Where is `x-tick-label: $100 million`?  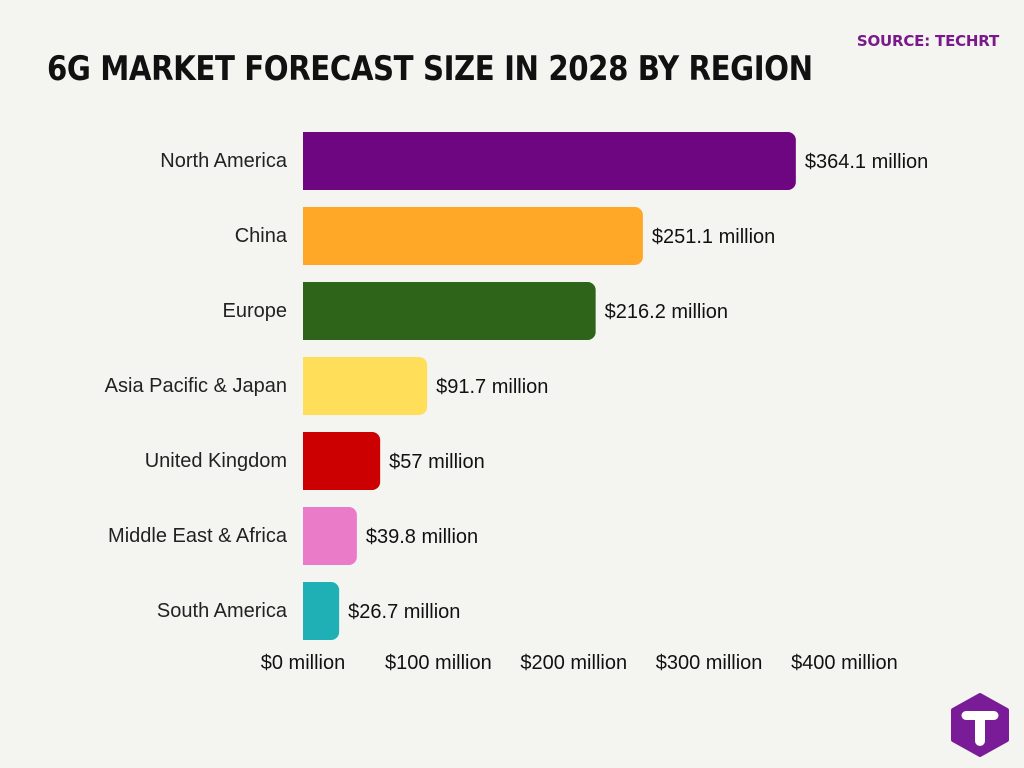 x-tick-label: $100 million is located at coordinates (438, 663).